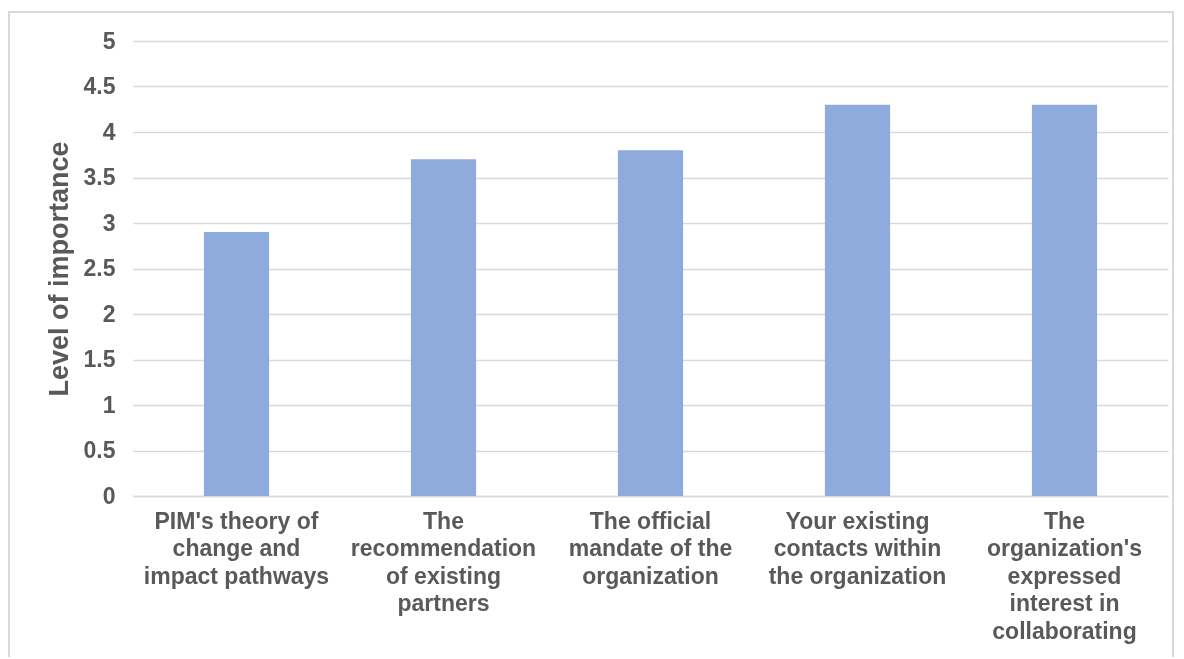  What do you see at coordinates (99, 177) in the screenshot?
I see `y-tick-label: 3.5` at bounding box center [99, 177].